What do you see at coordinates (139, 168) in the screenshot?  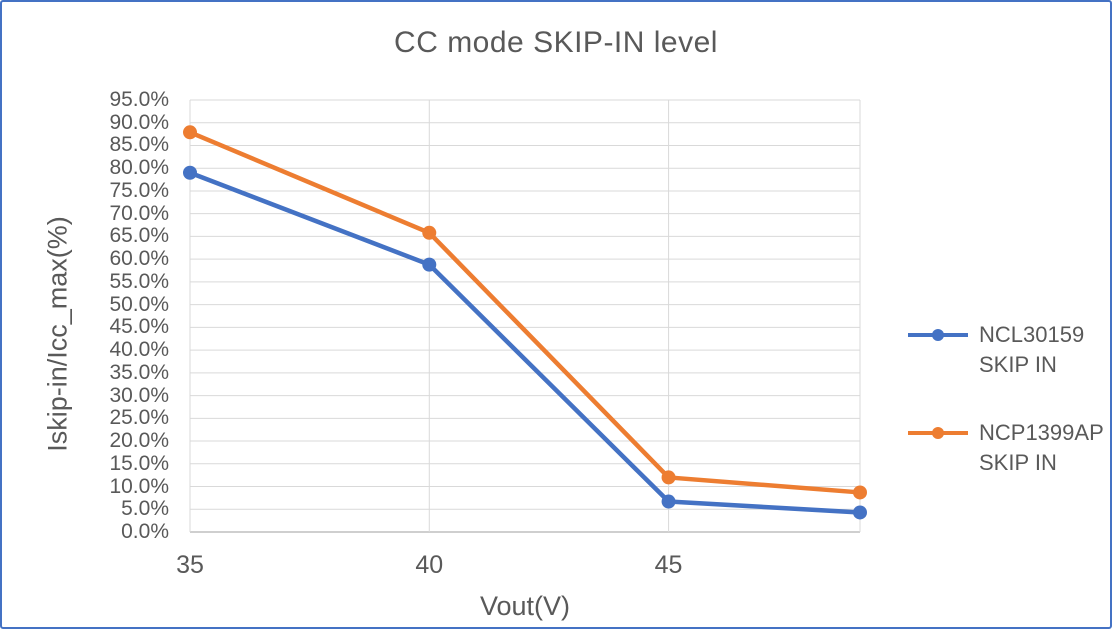 I see `y-tick-label: 80.0%` at bounding box center [139, 168].